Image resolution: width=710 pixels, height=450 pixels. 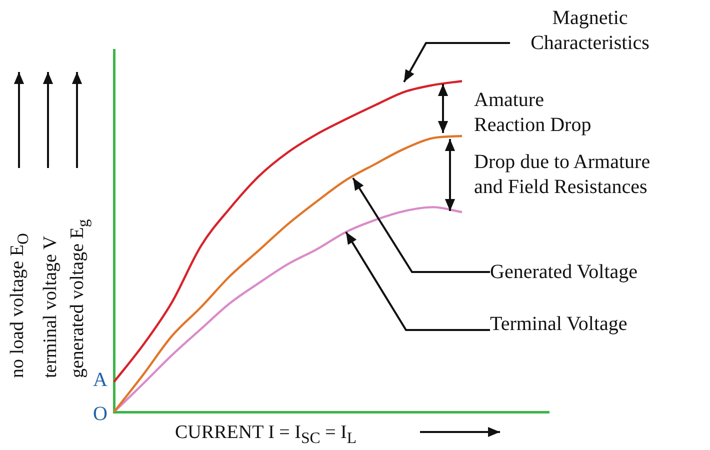 What do you see at coordinates (590, 31) in the screenshot?
I see `text: Magnetic Characteristics` at bounding box center [590, 31].